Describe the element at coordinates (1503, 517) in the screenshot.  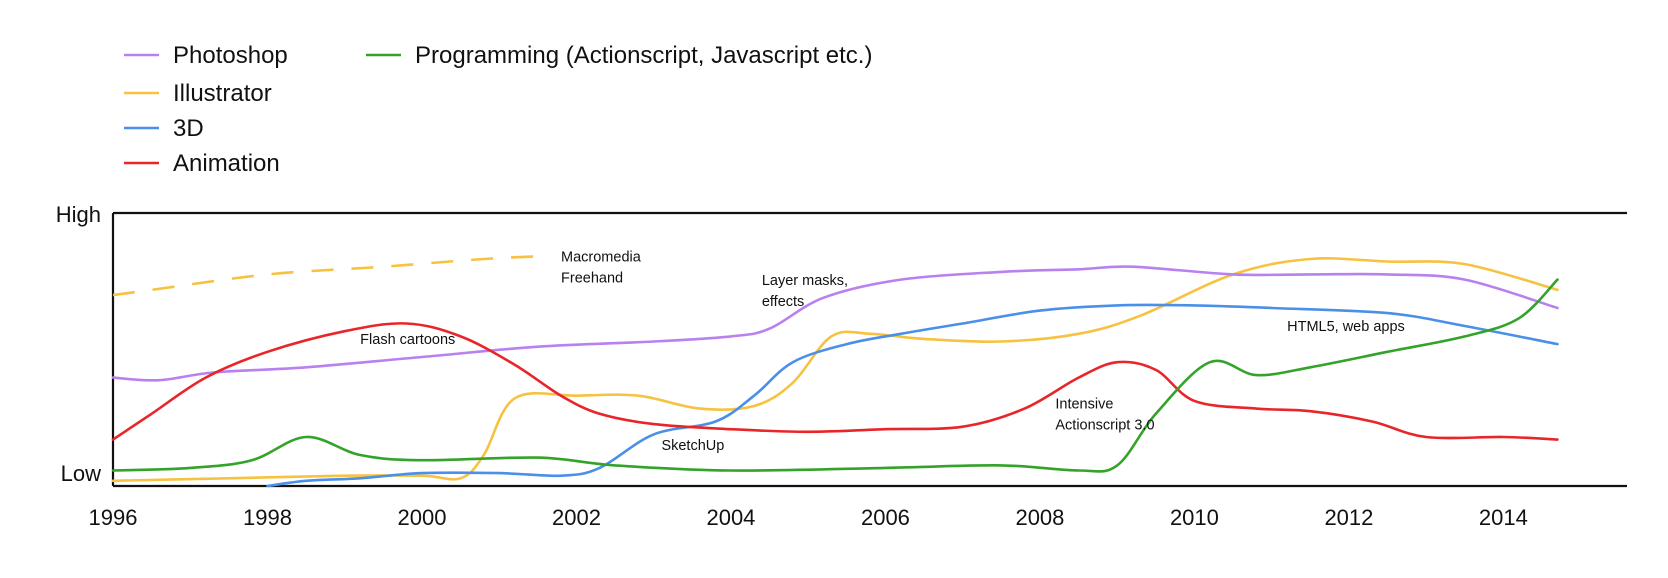
I see `x-tick-label-2014: 2014` at that location.